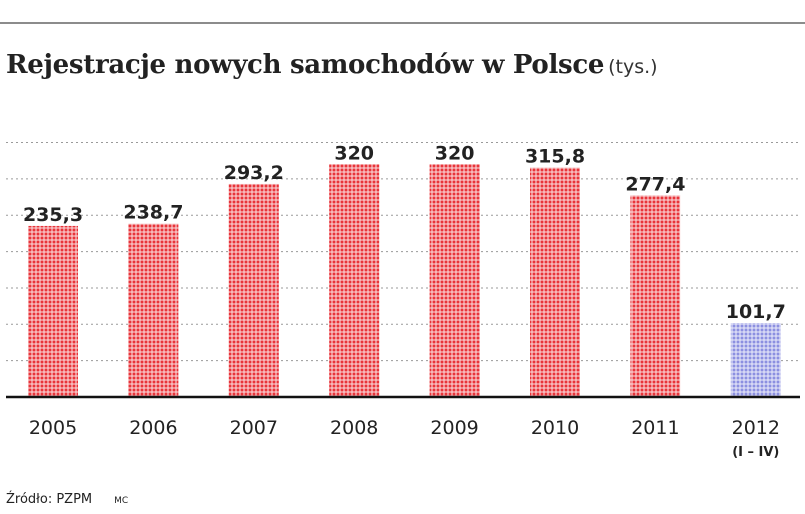 The image size is (805, 514). I want to click on value-label-2007: 293,2, so click(254, 173).